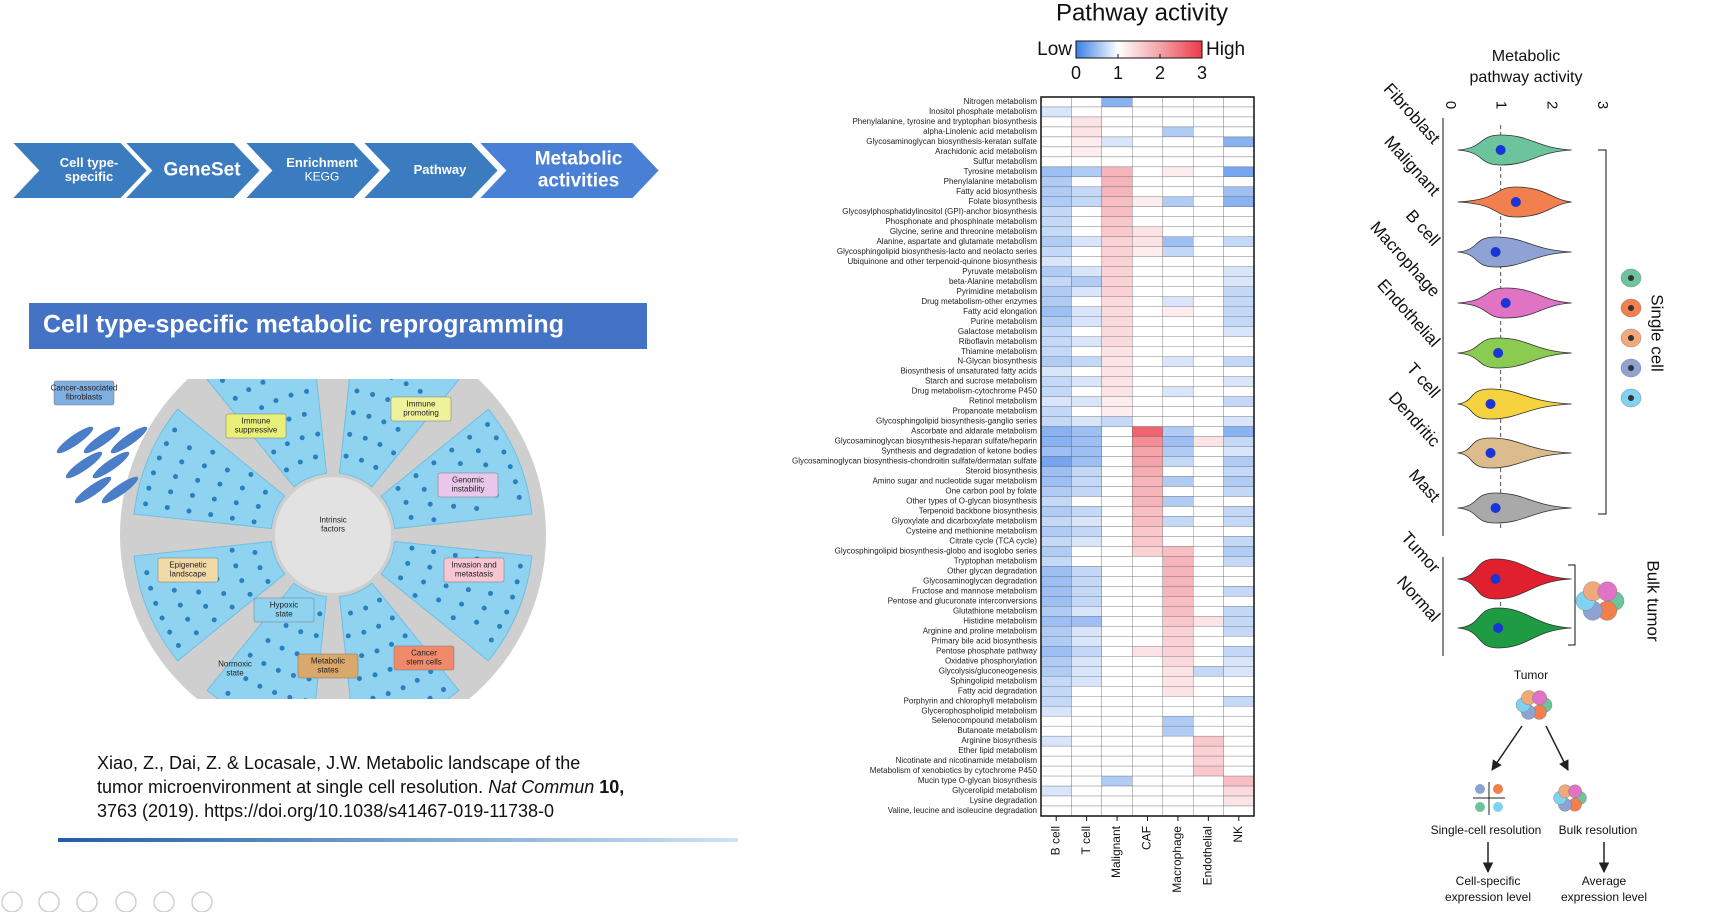  Describe the element at coordinates (998, 341) in the screenshot. I see `row-label: Riboflavin metabolism` at that location.